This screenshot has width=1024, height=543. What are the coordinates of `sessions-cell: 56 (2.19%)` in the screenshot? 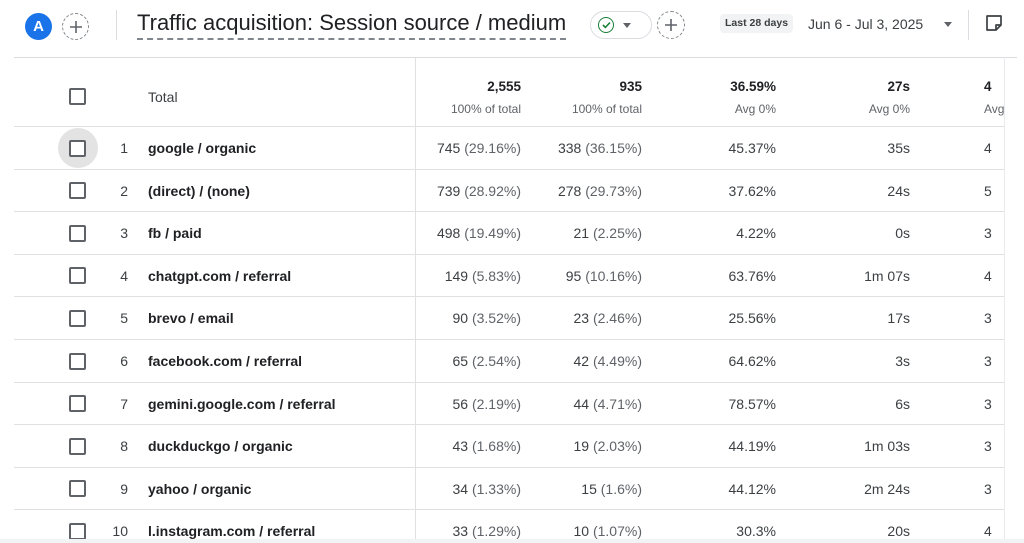 It's located at (487, 404).